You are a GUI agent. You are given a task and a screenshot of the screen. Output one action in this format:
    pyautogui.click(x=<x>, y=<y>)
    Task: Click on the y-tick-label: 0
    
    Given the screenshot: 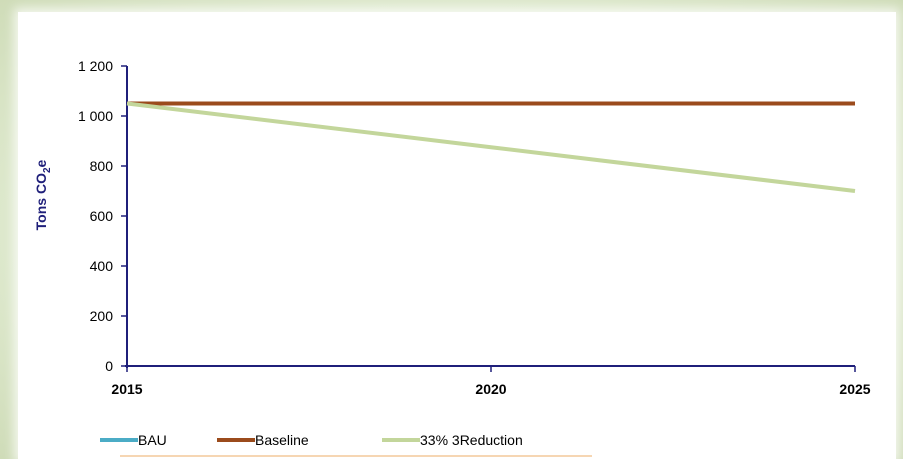 What is the action you would take?
    pyautogui.click(x=109, y=366)
    